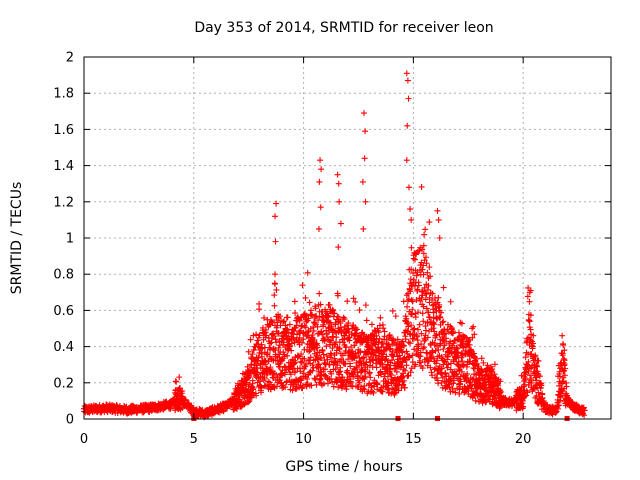 The height and width of the screenshot is (480, 640). Describe the element at coordinates (17, 238) in the screenshot. I see `y-axis-label: SRMTID / TECUs` at that location.